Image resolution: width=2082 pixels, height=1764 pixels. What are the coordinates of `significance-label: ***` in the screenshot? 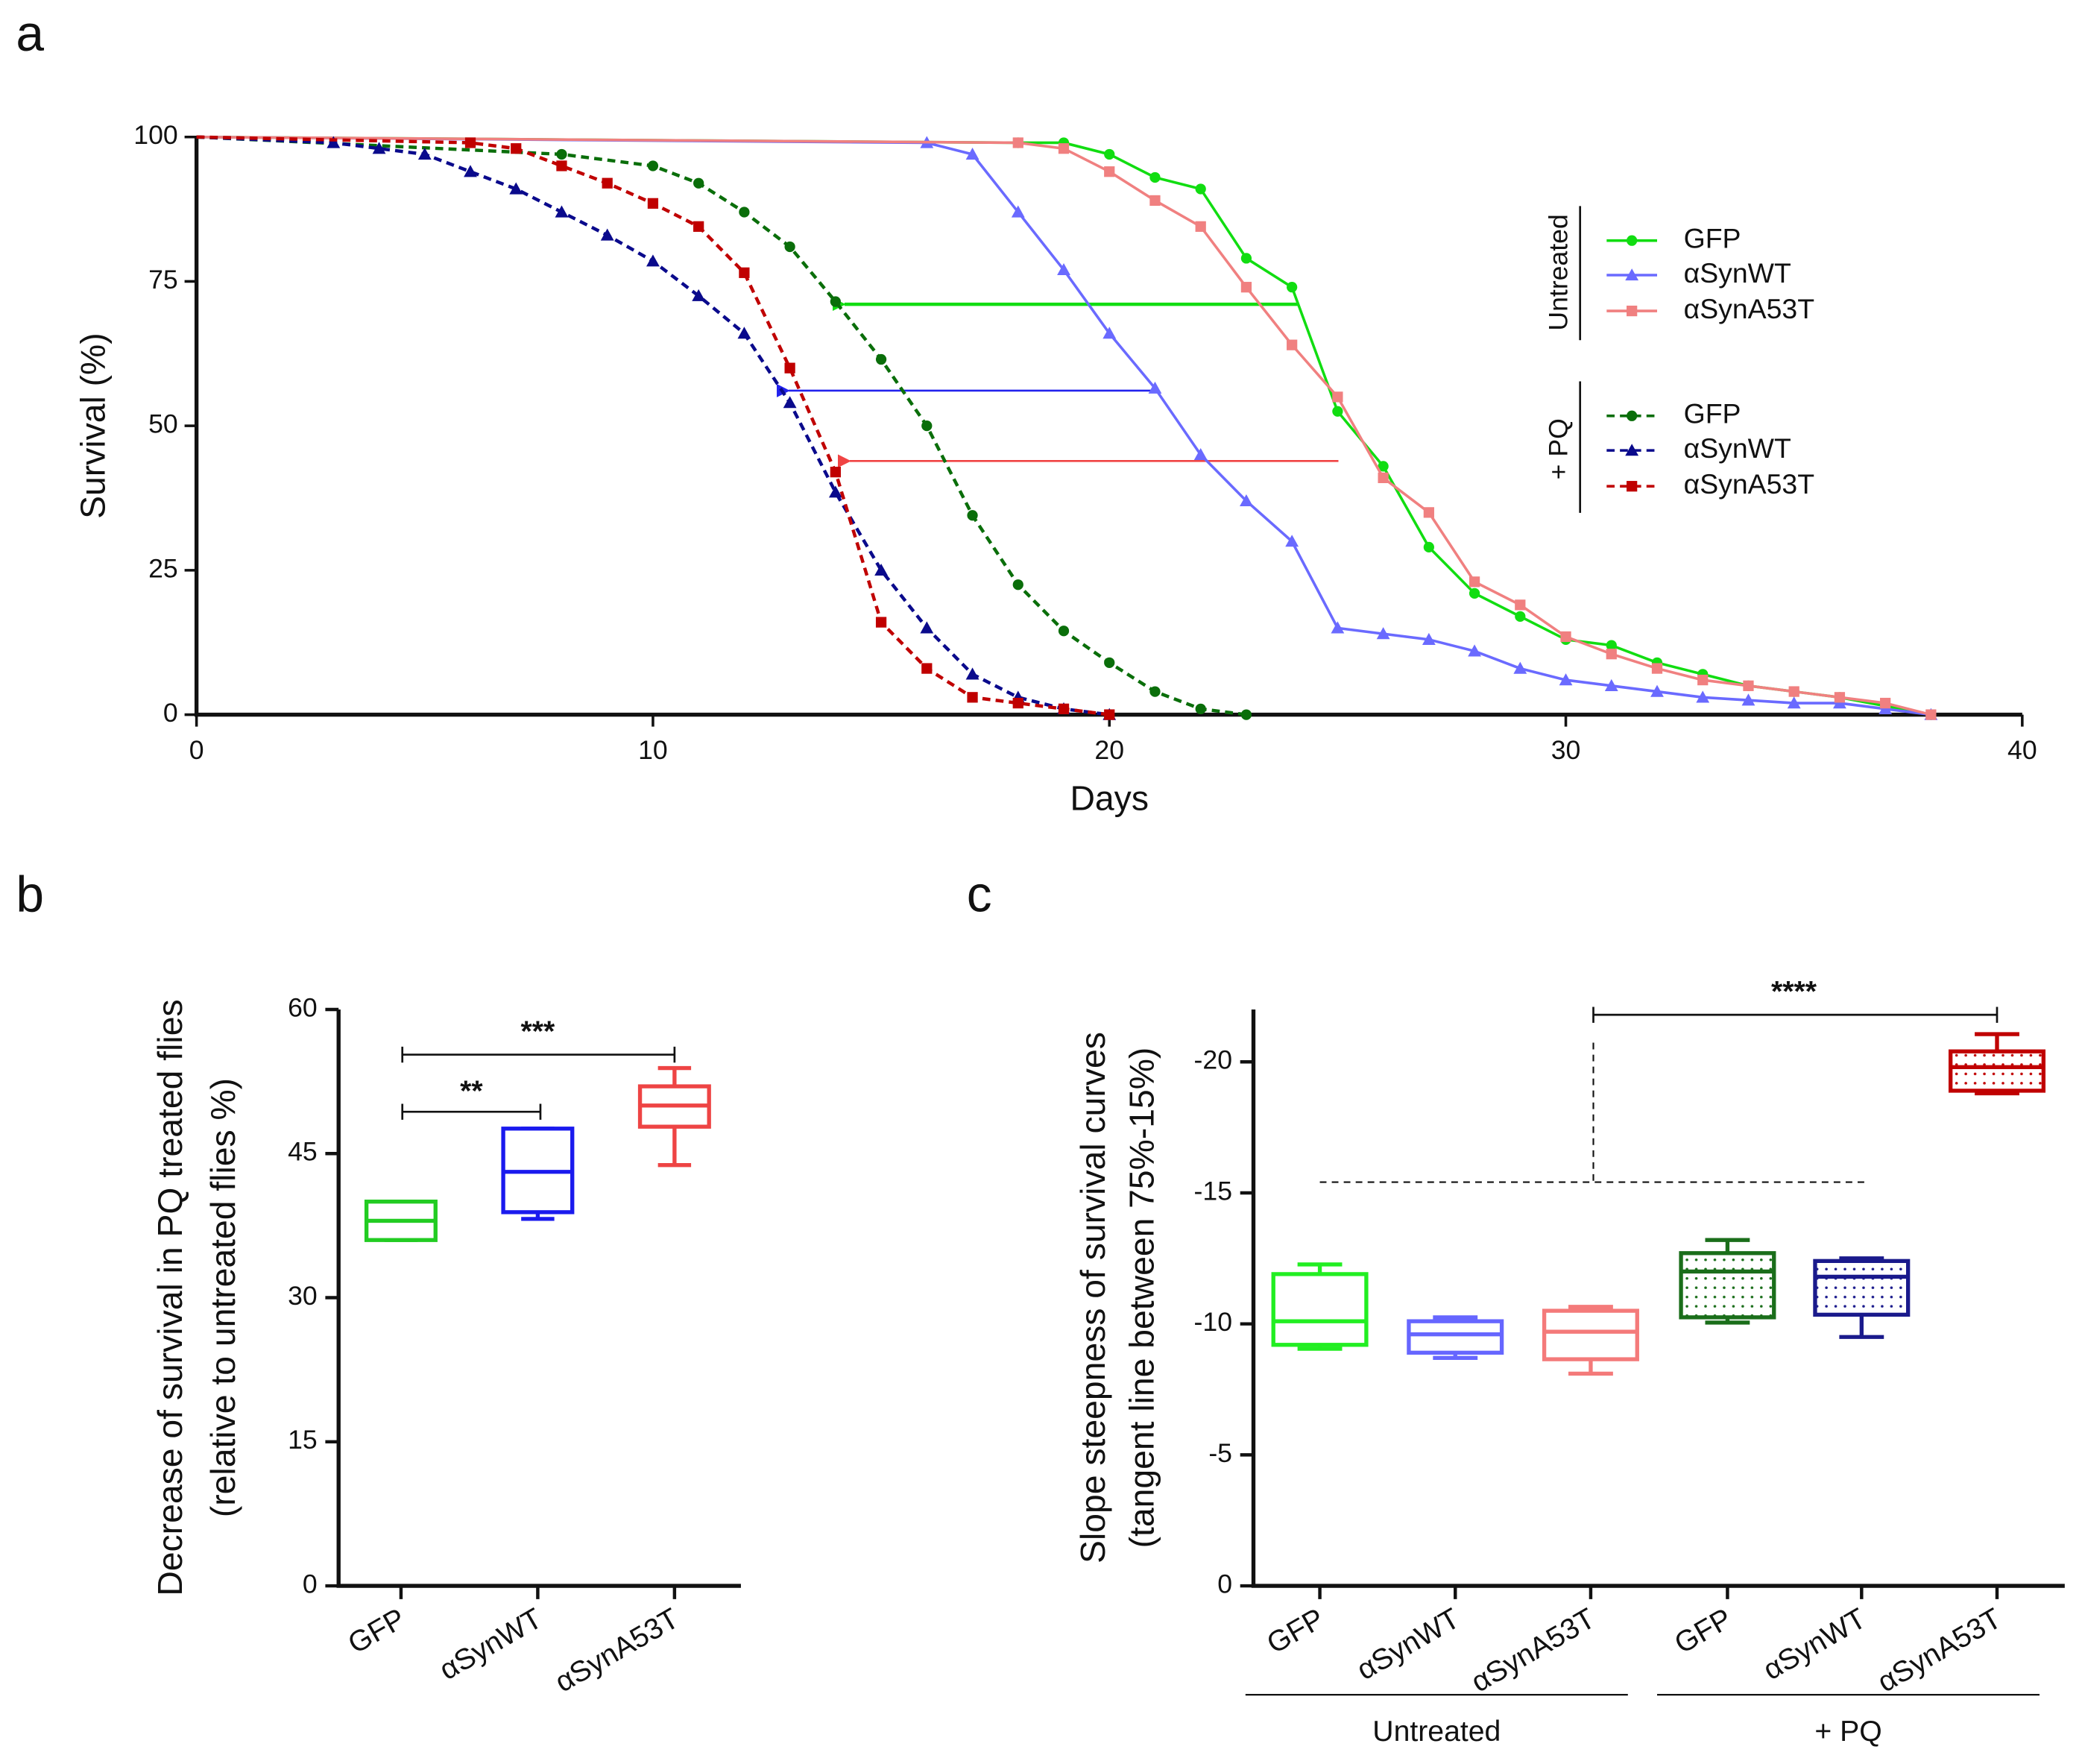 It's located at (538, 1031).